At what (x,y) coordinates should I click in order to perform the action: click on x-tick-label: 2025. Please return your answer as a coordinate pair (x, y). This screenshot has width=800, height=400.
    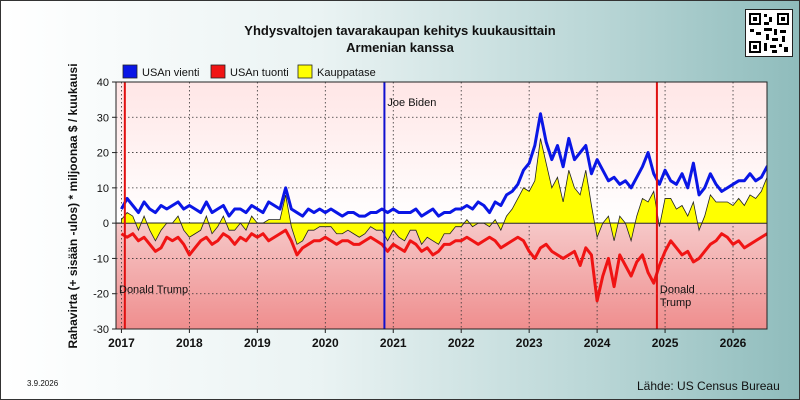
    Looking at the image, I should click on (665, 343).